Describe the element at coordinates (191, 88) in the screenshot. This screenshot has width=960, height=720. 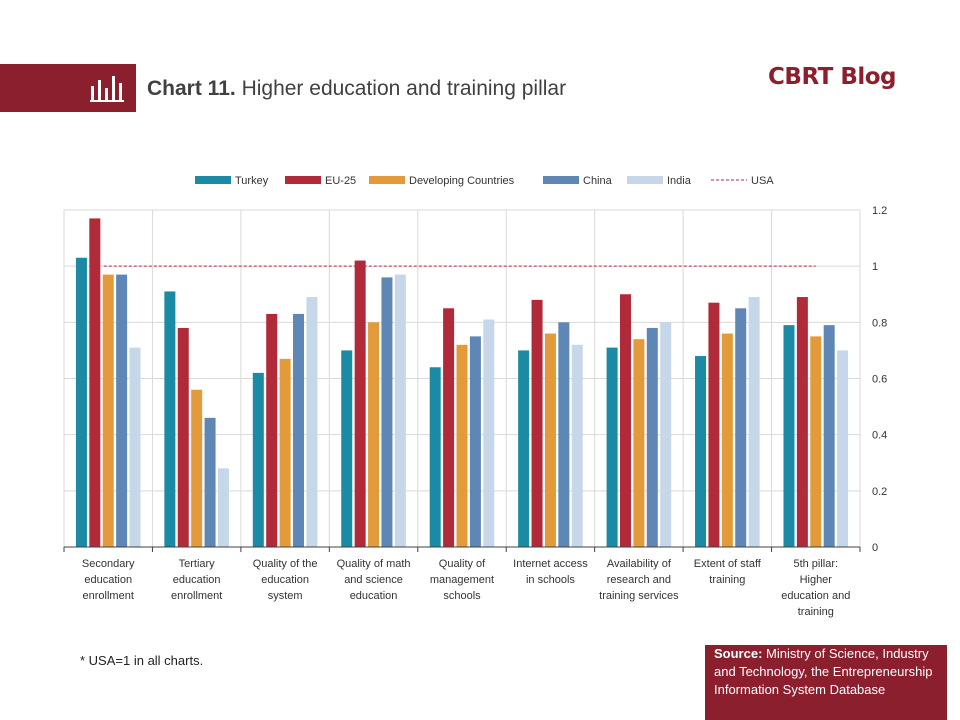
I see `chart-number: Chart 11.` at that location.